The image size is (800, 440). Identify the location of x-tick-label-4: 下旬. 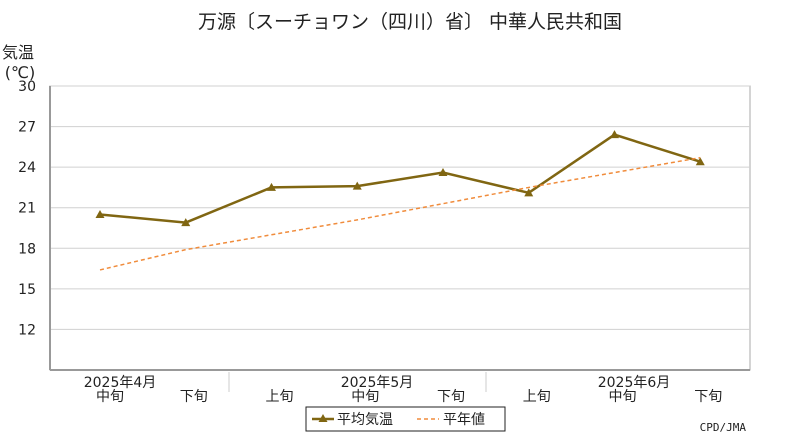
(451, 397).